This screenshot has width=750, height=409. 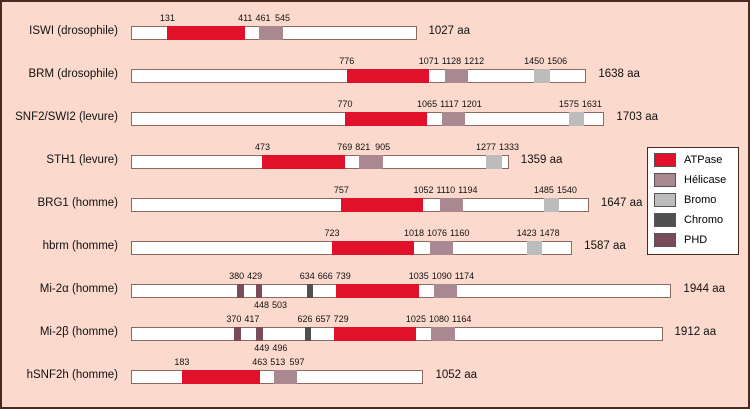 I want to click on position-label: 370, so click(x=234, y=319).